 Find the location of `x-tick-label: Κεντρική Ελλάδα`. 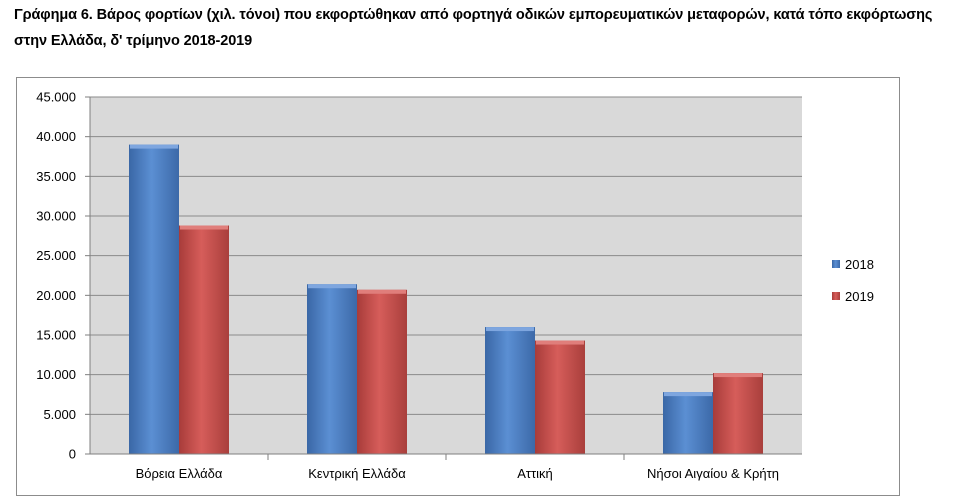

x-tick-label: Κεντρική Ελλάδα is located at coordinates (357, 473).